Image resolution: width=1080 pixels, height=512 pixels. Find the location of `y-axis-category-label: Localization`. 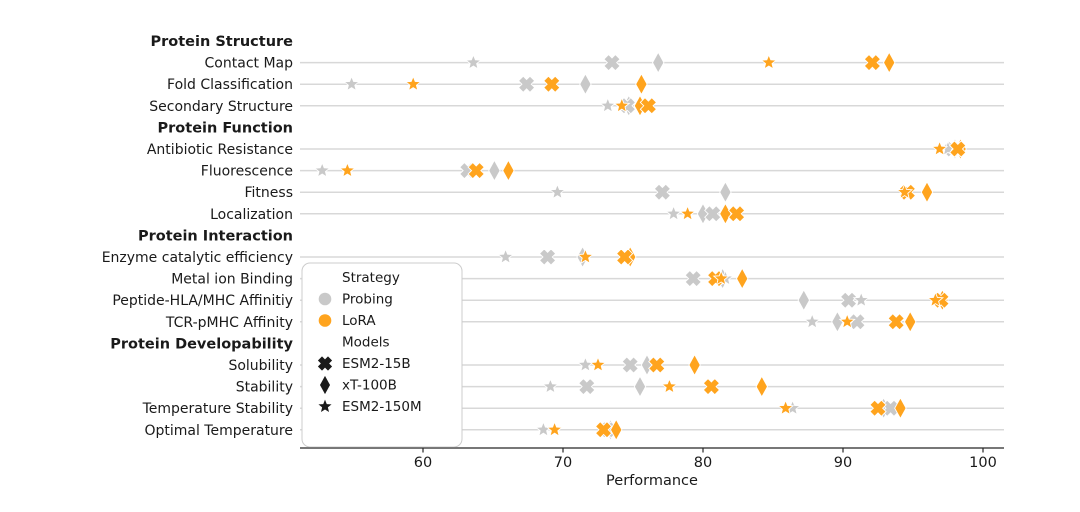

y-axis-category-label: Localization is located at coordinates (251, 215).